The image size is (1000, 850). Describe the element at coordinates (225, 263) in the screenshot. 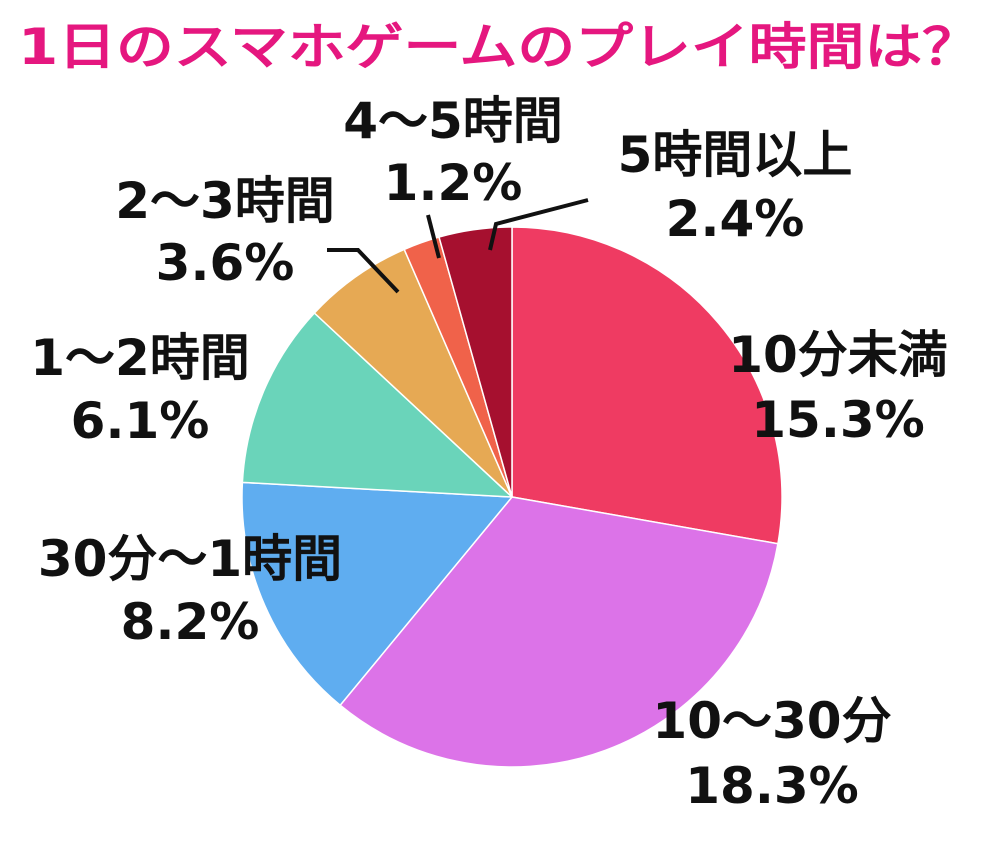

I see `slice-value-label: 3.6%` at that location.